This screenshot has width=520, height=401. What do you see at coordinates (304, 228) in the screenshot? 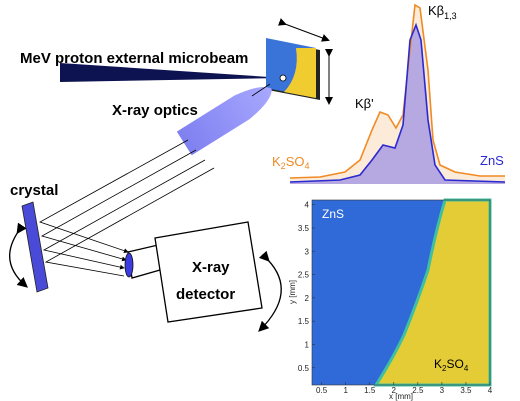
I see `y-tick-label: 3.5` at bounding box center [304, 228].